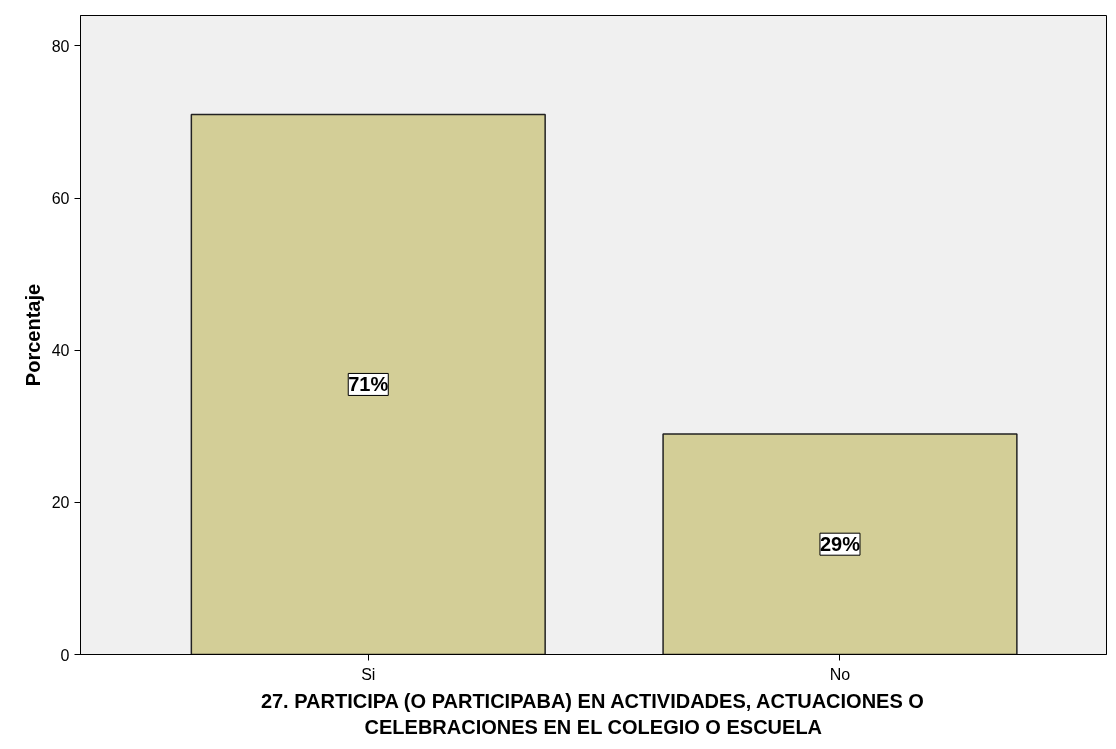 The height and width of the screenshot is (749, 1116). Describe the element at coordinates (32, 335) in the screenshot. I see `y-axis-title: Porcentaje` at that location.